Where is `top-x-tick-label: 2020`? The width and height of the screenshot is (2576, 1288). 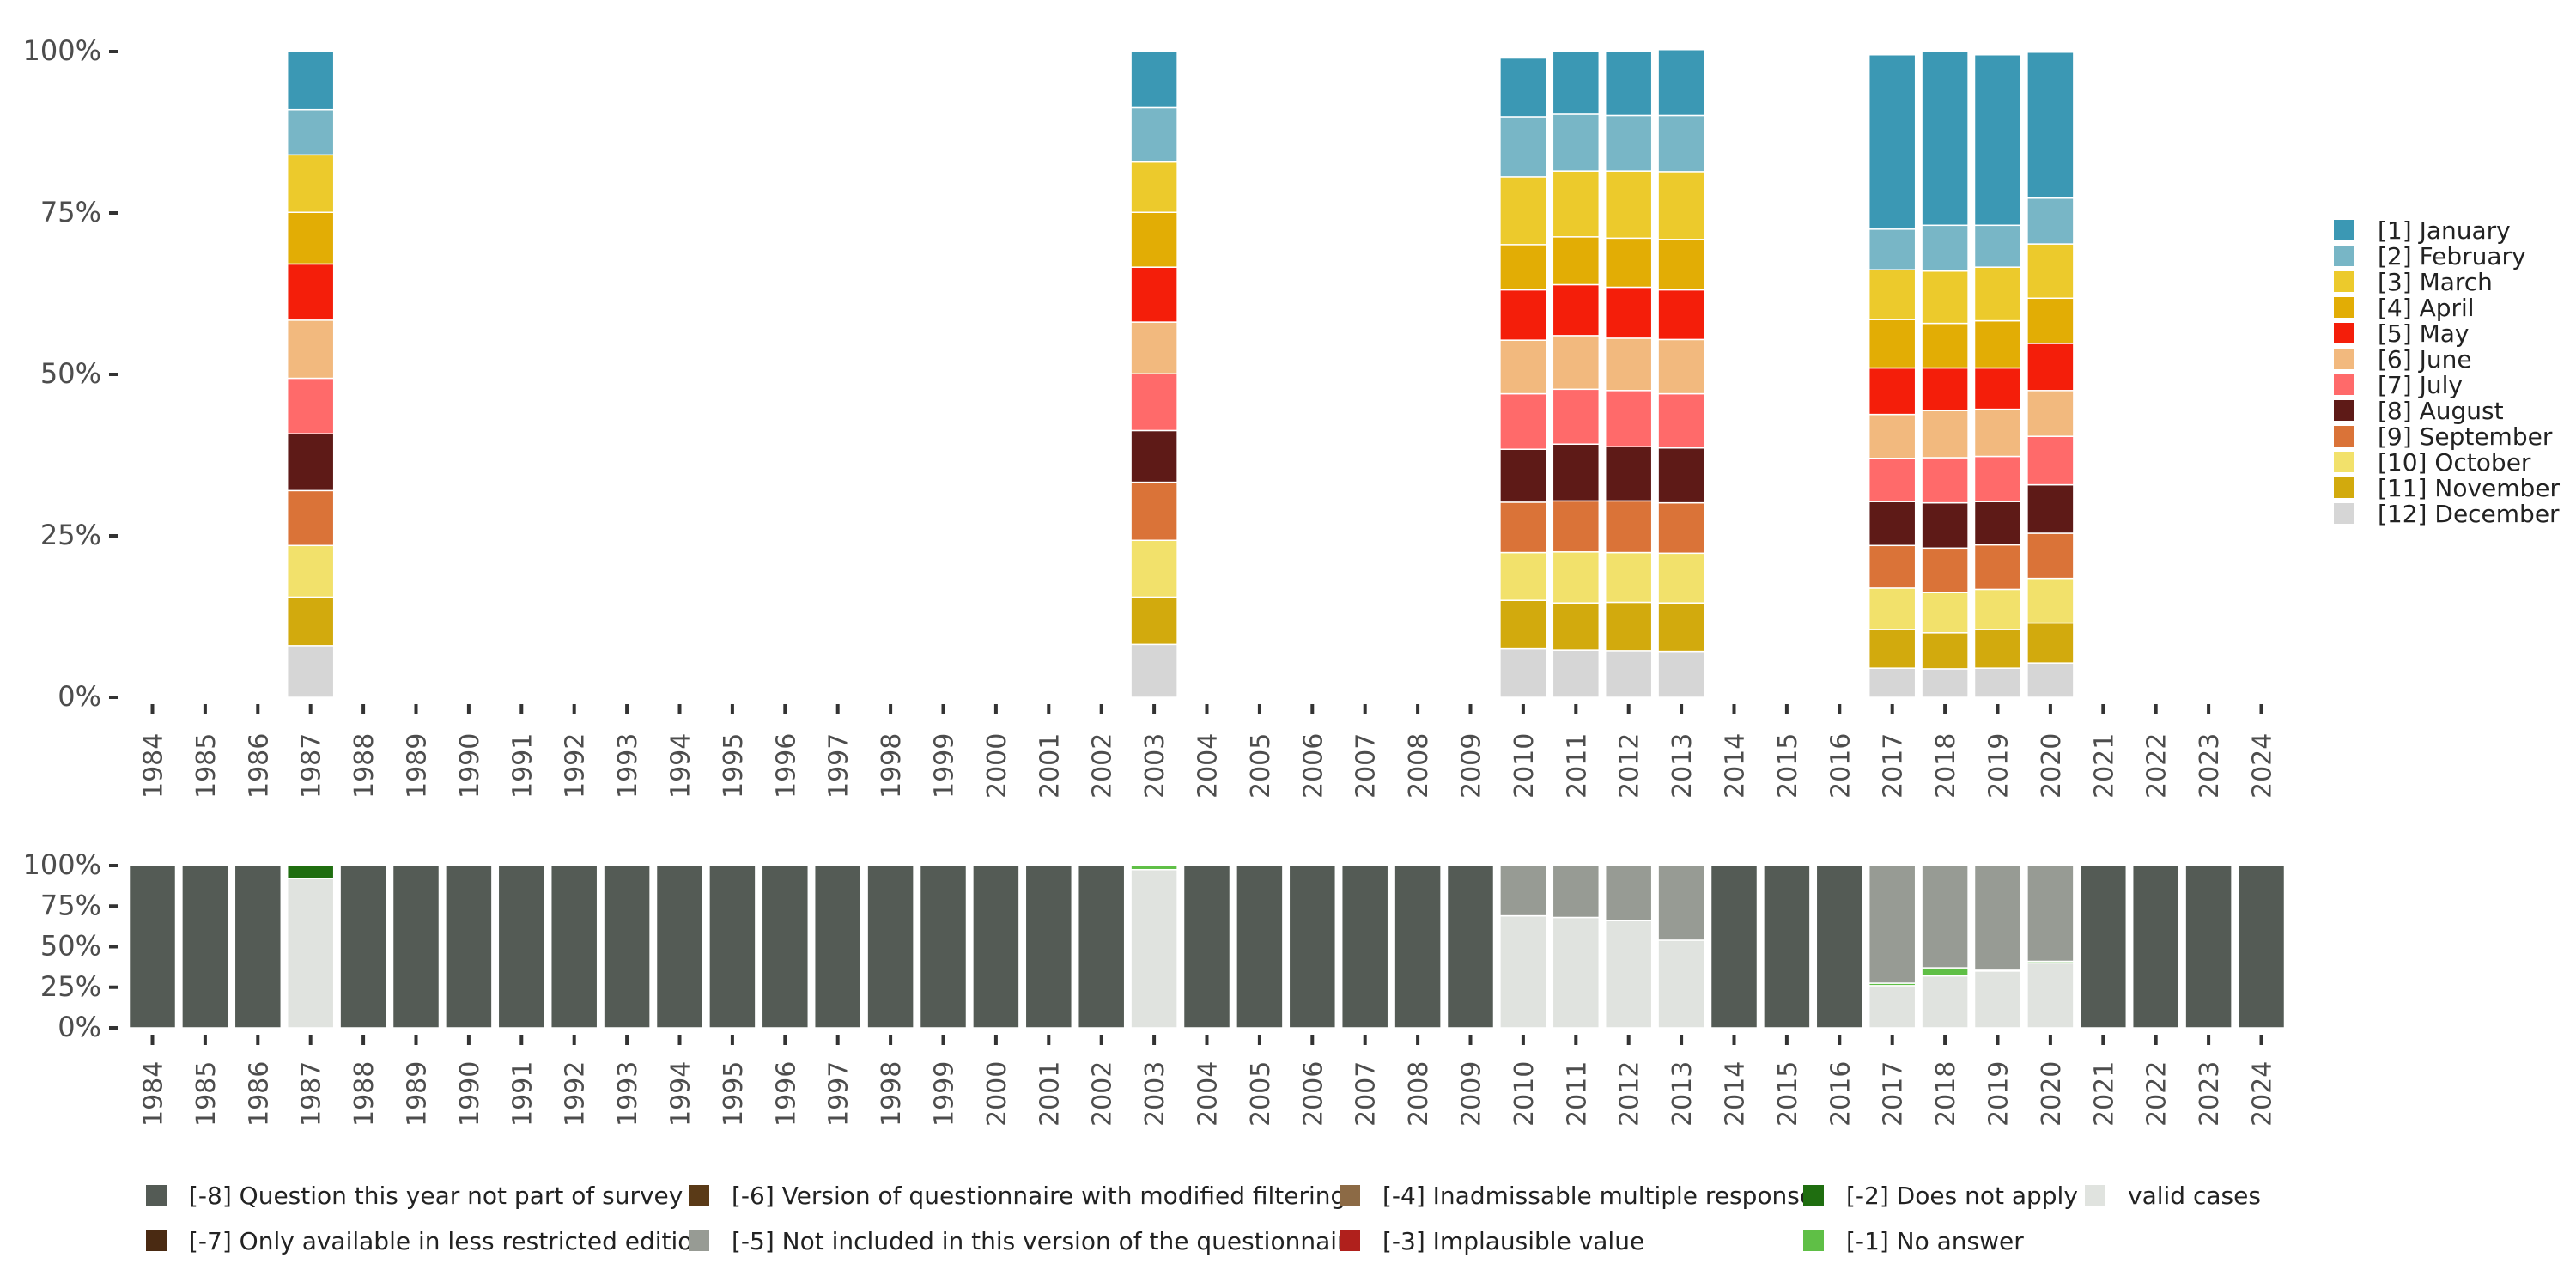
top-x-tick-label: 2020 is located at coordinates (2052, 766).